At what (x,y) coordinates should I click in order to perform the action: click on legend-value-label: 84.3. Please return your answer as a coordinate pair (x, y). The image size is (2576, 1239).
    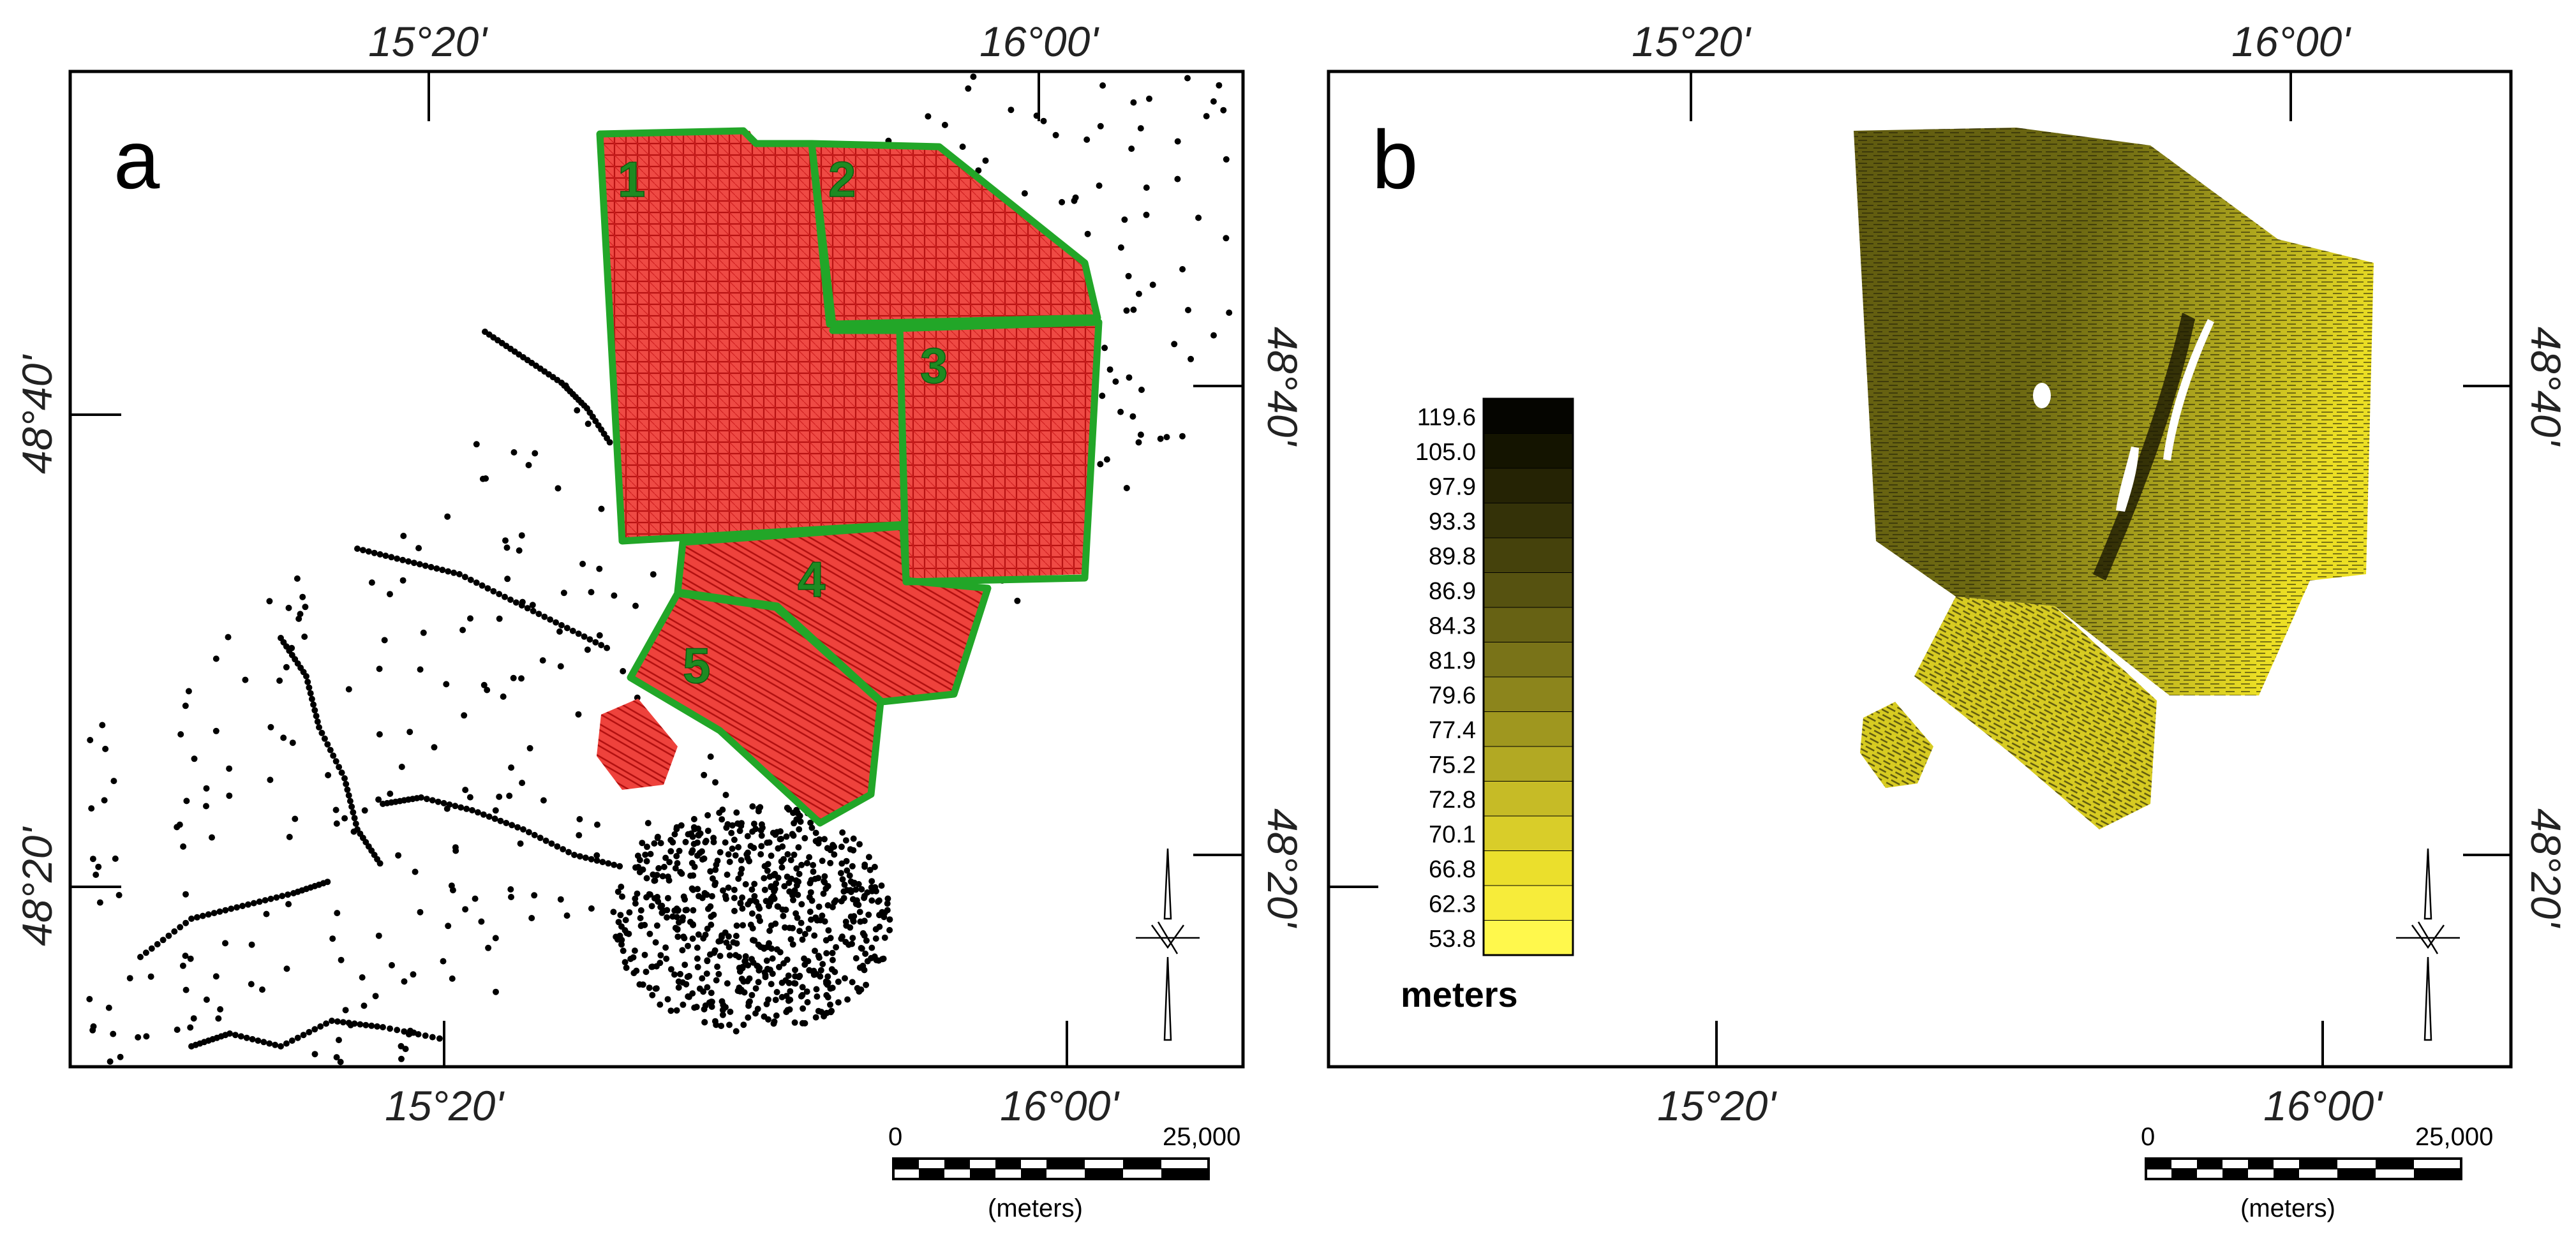
    Looking at the image, I should click on (1452, 625).